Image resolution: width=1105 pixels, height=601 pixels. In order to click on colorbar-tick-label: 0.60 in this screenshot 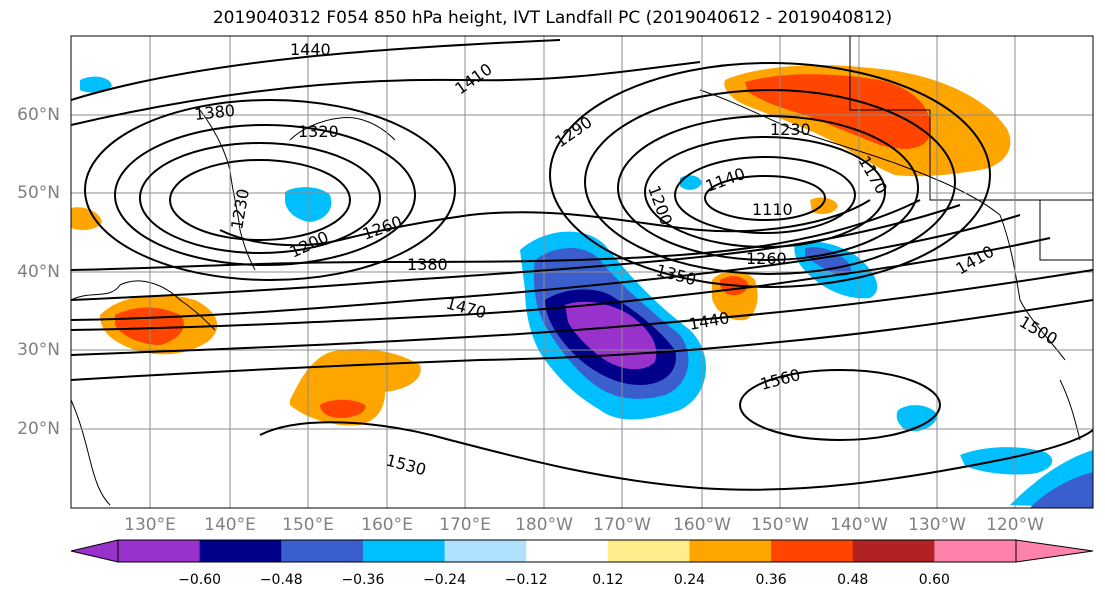, I will do `click(934, 580)`.